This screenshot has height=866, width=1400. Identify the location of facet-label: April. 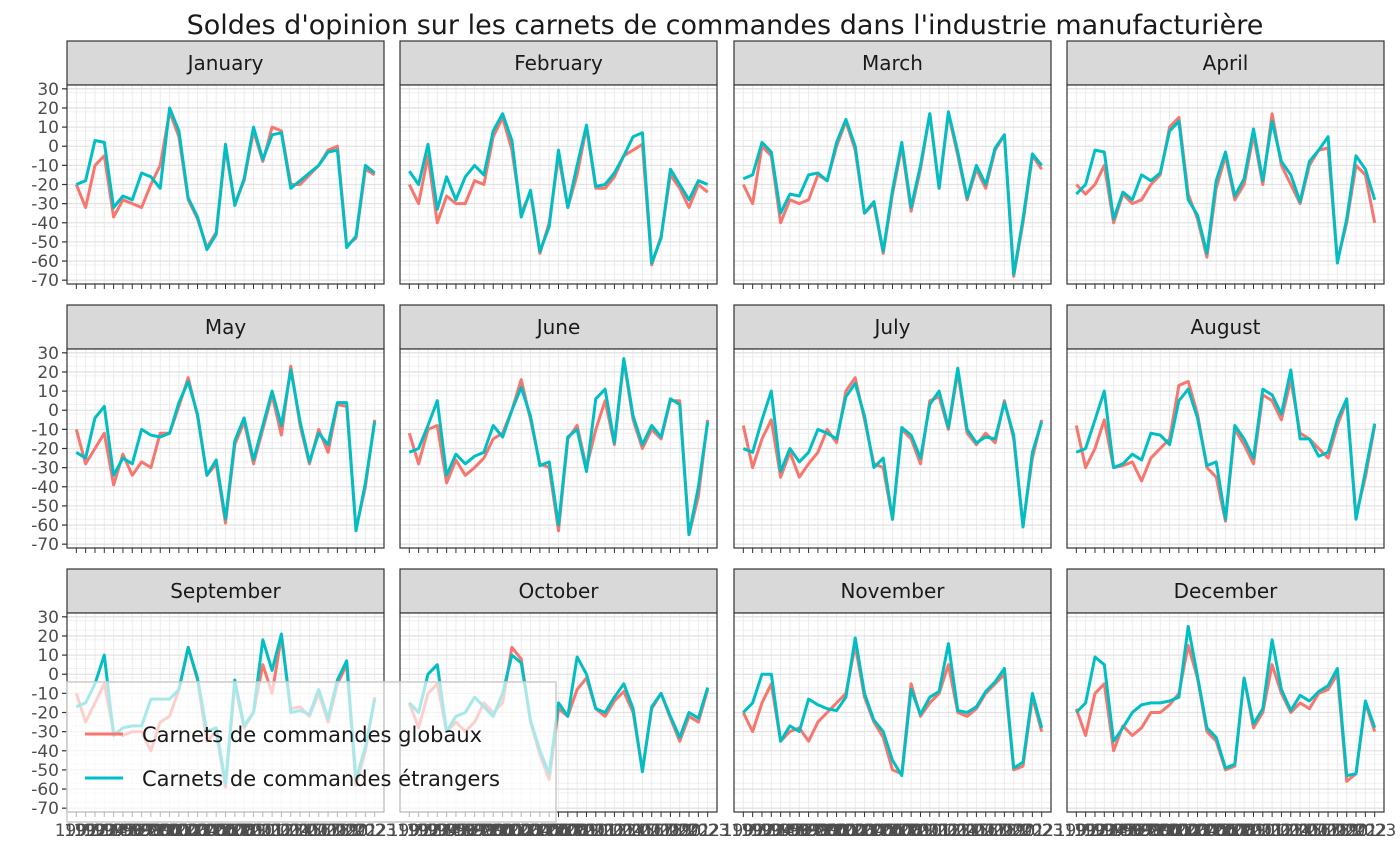
(1226, 63).